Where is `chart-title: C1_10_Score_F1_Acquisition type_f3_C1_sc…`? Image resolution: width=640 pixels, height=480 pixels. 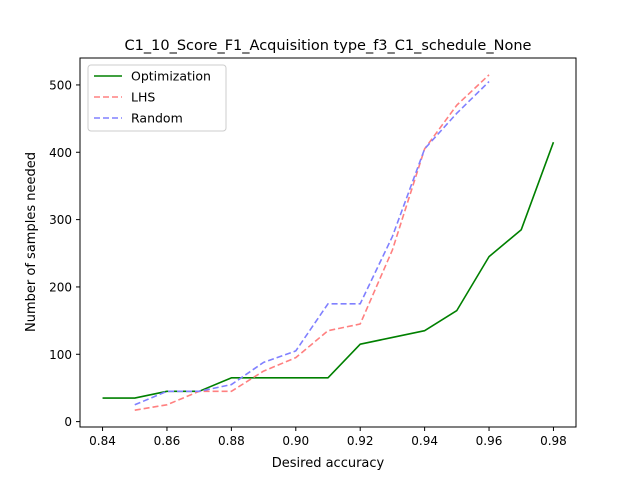
chart-title: C1_10_Score_F1_Acquisition type_f3_C1_sc… is located at coordinates (328, 46).